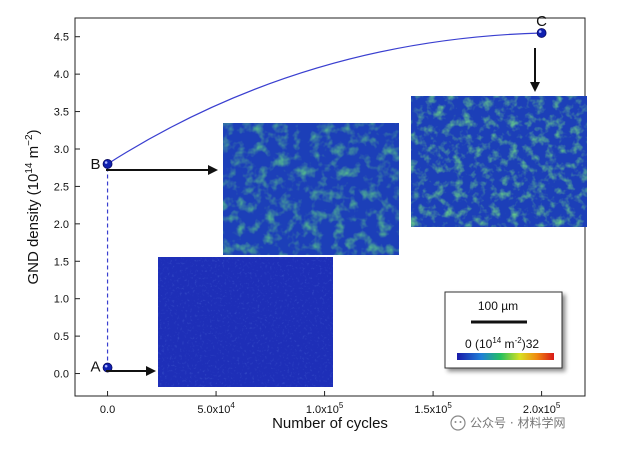  What do you see at coordinates (311, 189) in the screenshot?
I see `ebsd-map-b` at bounding box center [311, 189].